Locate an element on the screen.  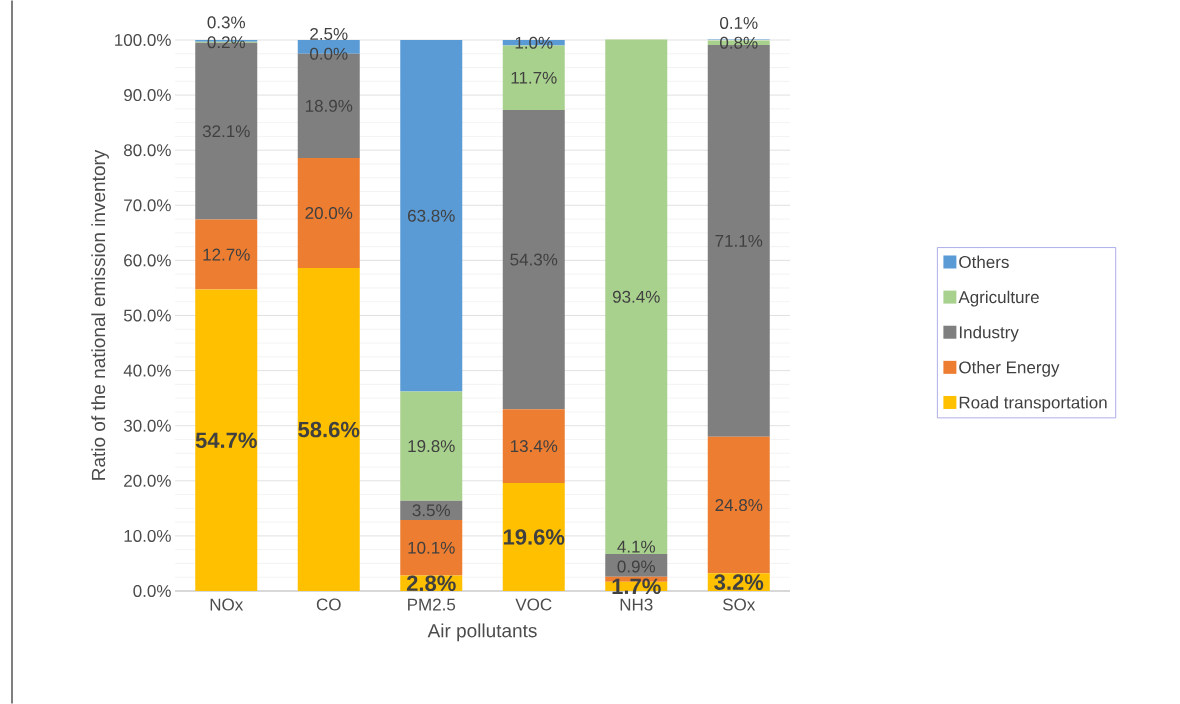
data-label: 19.8% is located at coordinates (431, 446).